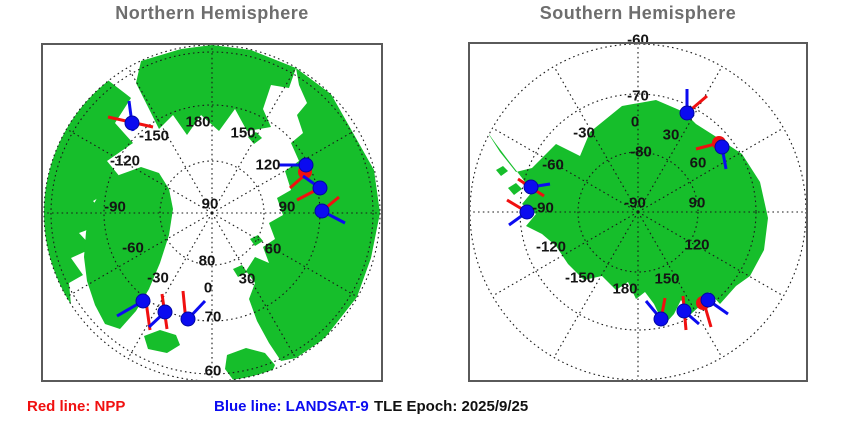 This screenshot has width=850, height=425. Describe the element at coordinates (291, 406) in the screenshot. I see `legend-blue-line-landsat9: Blue line: LANDSAT-9` at that location.